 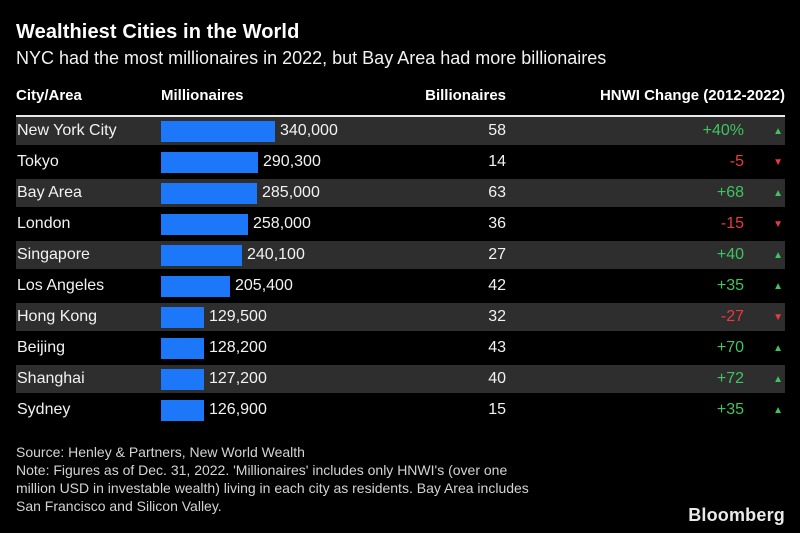 I want to click on millionaires-value: 240,100, so click(x=276, y=254).